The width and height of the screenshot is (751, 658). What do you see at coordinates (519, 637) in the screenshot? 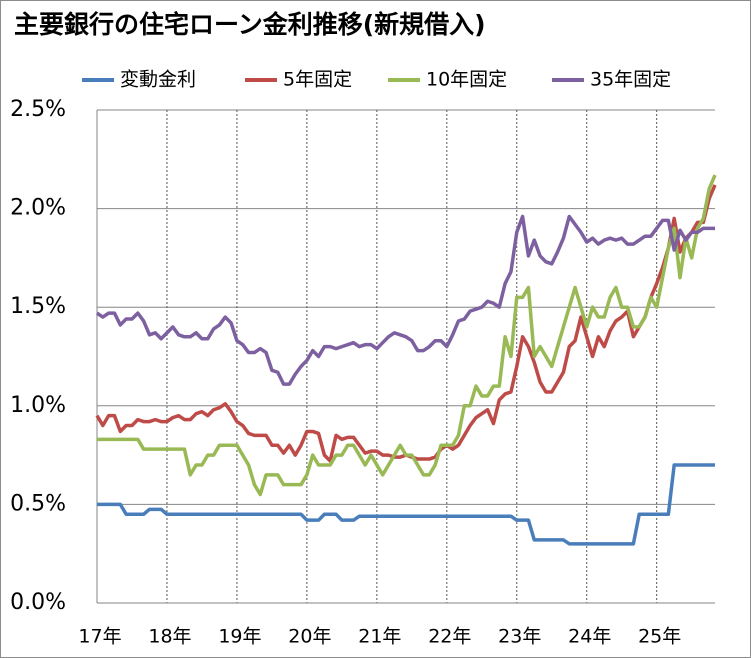
I see `x-tick-label: 23年` at bounding box center [519, 637].